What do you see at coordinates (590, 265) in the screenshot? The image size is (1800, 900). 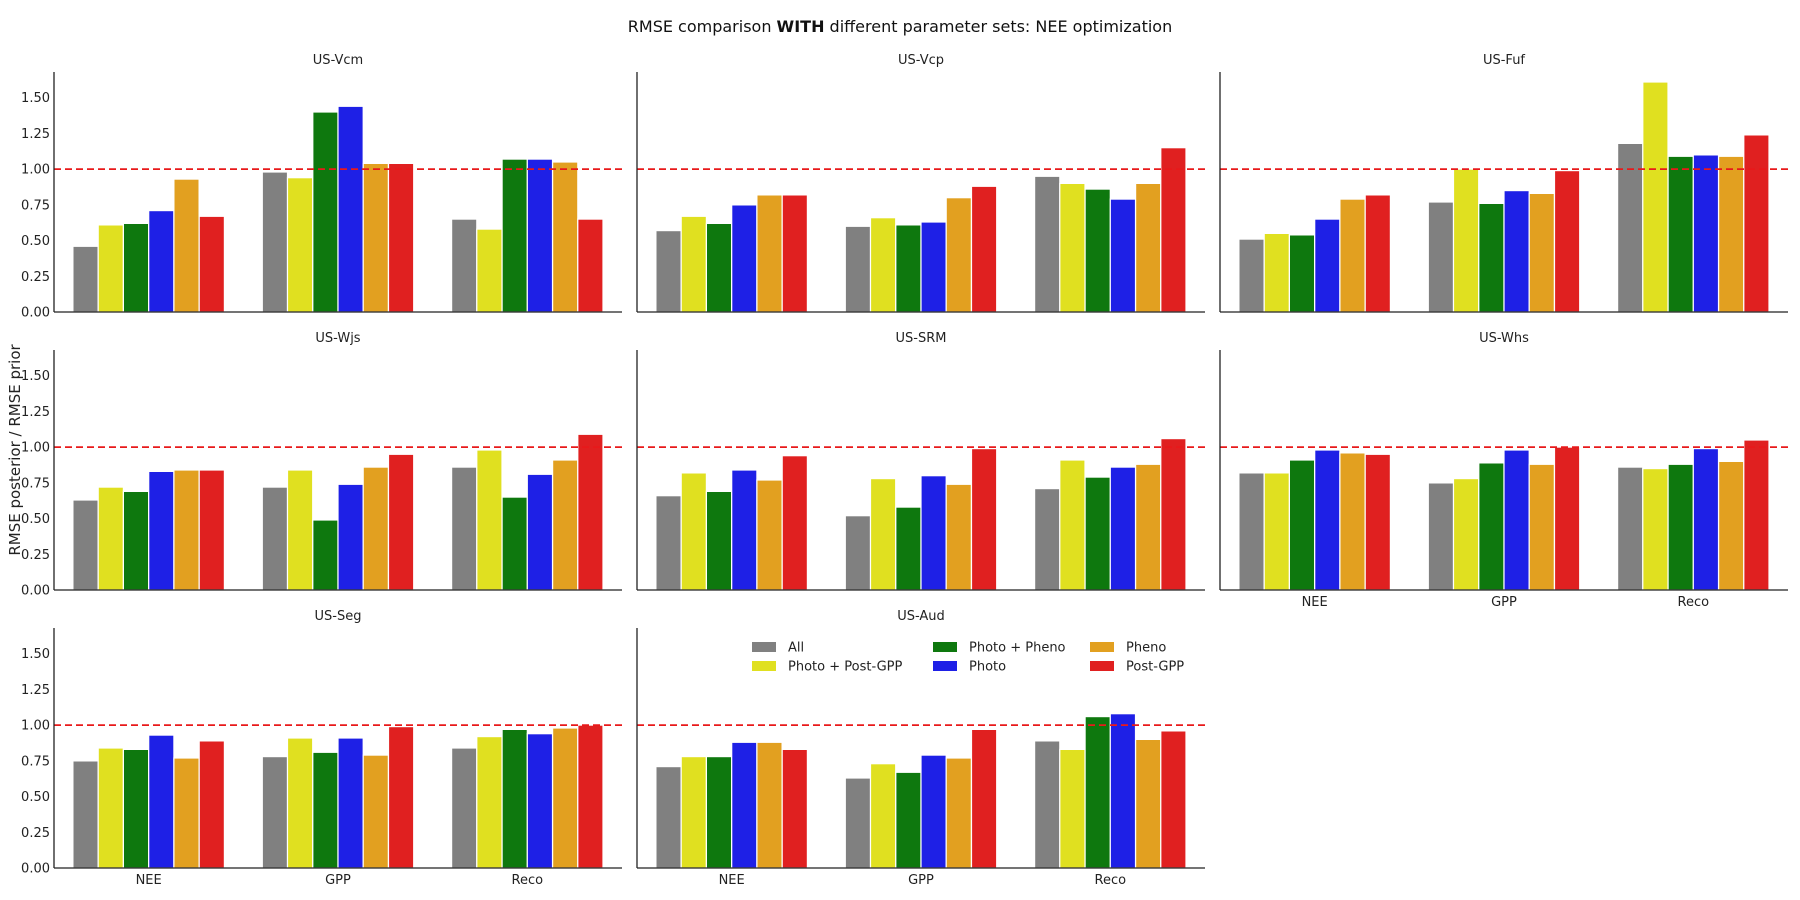 I see `bar-us-vcm-reco-post-gpp` at bounding box center [590, 265].